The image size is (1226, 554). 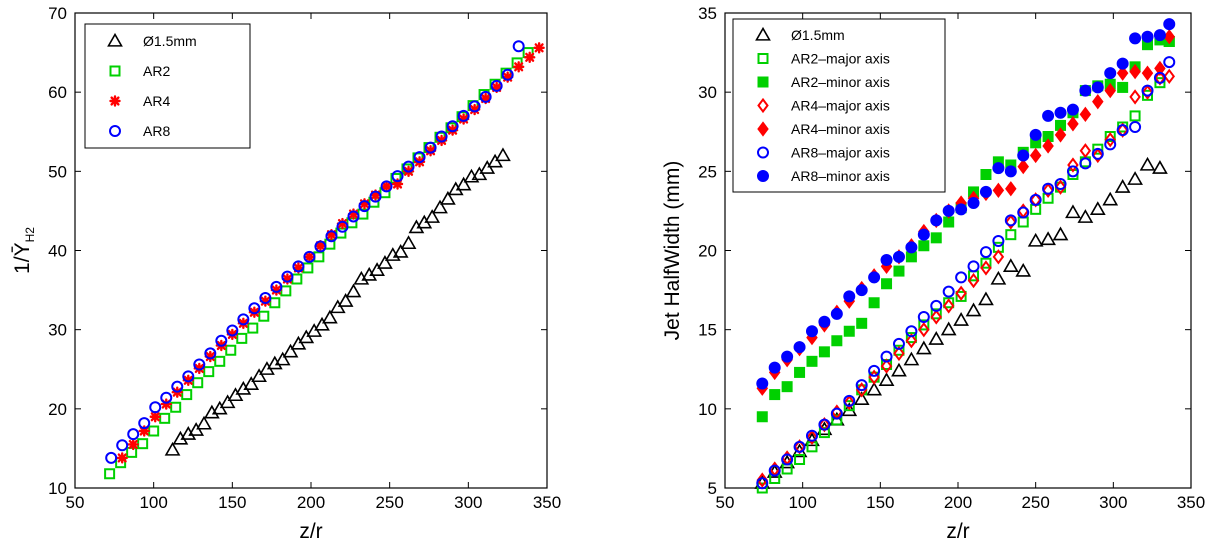 I want to click on x-tick-label: 100, so click(x=802, y=502).